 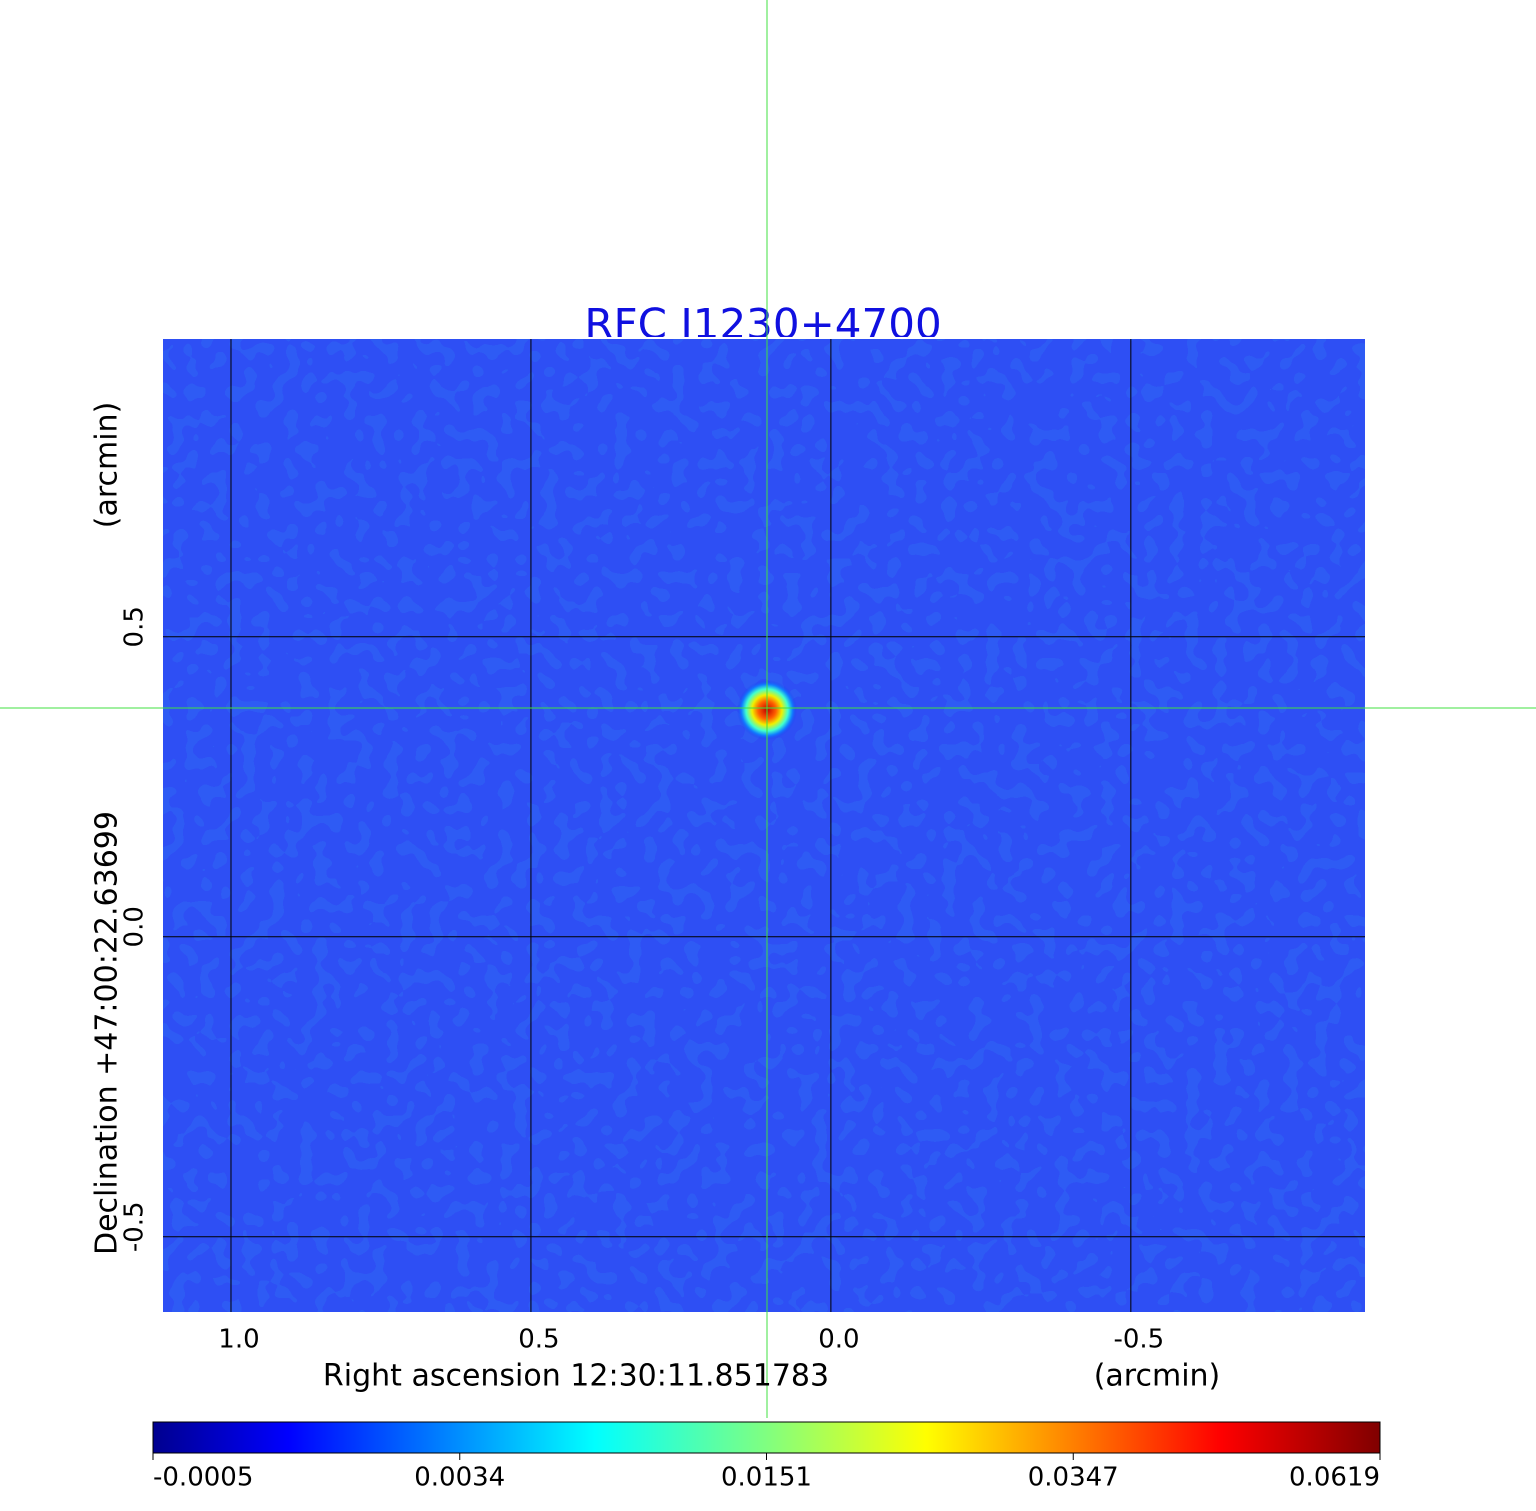 I want to click on colorbar-tick-label: 0.0347, so click(x=1073, y=1478).